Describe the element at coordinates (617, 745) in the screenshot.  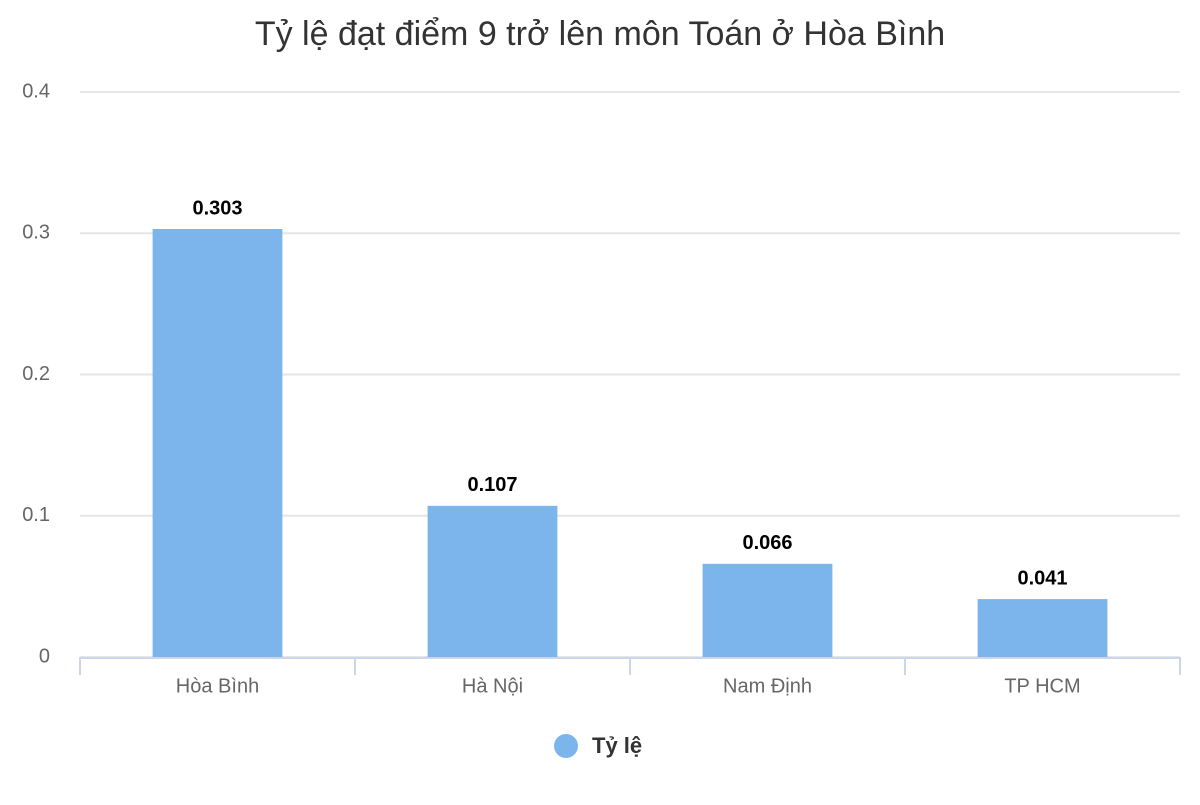
I see `legend-label: Tỷ lệ` at that location.